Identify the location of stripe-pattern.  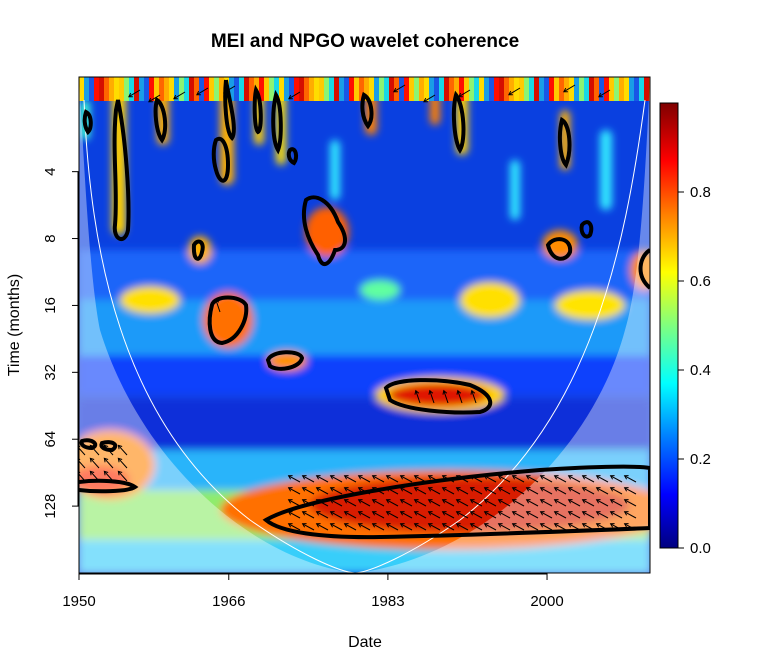
(364, 89).